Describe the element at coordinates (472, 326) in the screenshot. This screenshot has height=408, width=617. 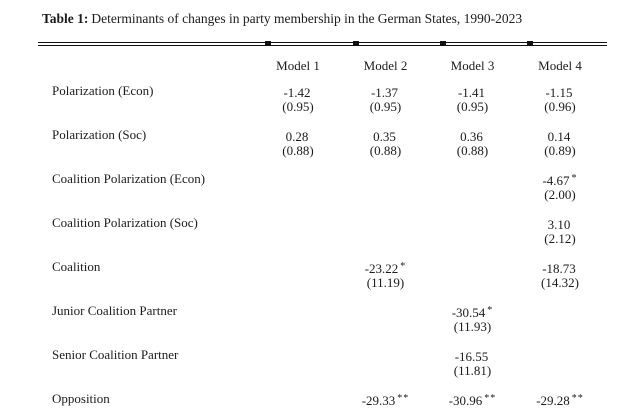
I see `standard-error: (11.93)` at that location.